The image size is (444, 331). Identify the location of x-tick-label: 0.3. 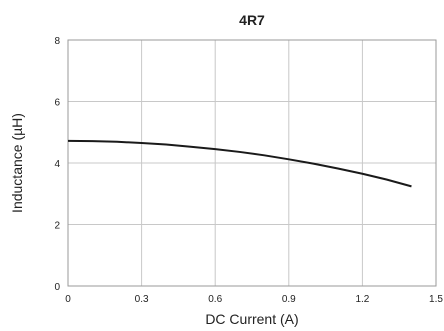
(142, 299).